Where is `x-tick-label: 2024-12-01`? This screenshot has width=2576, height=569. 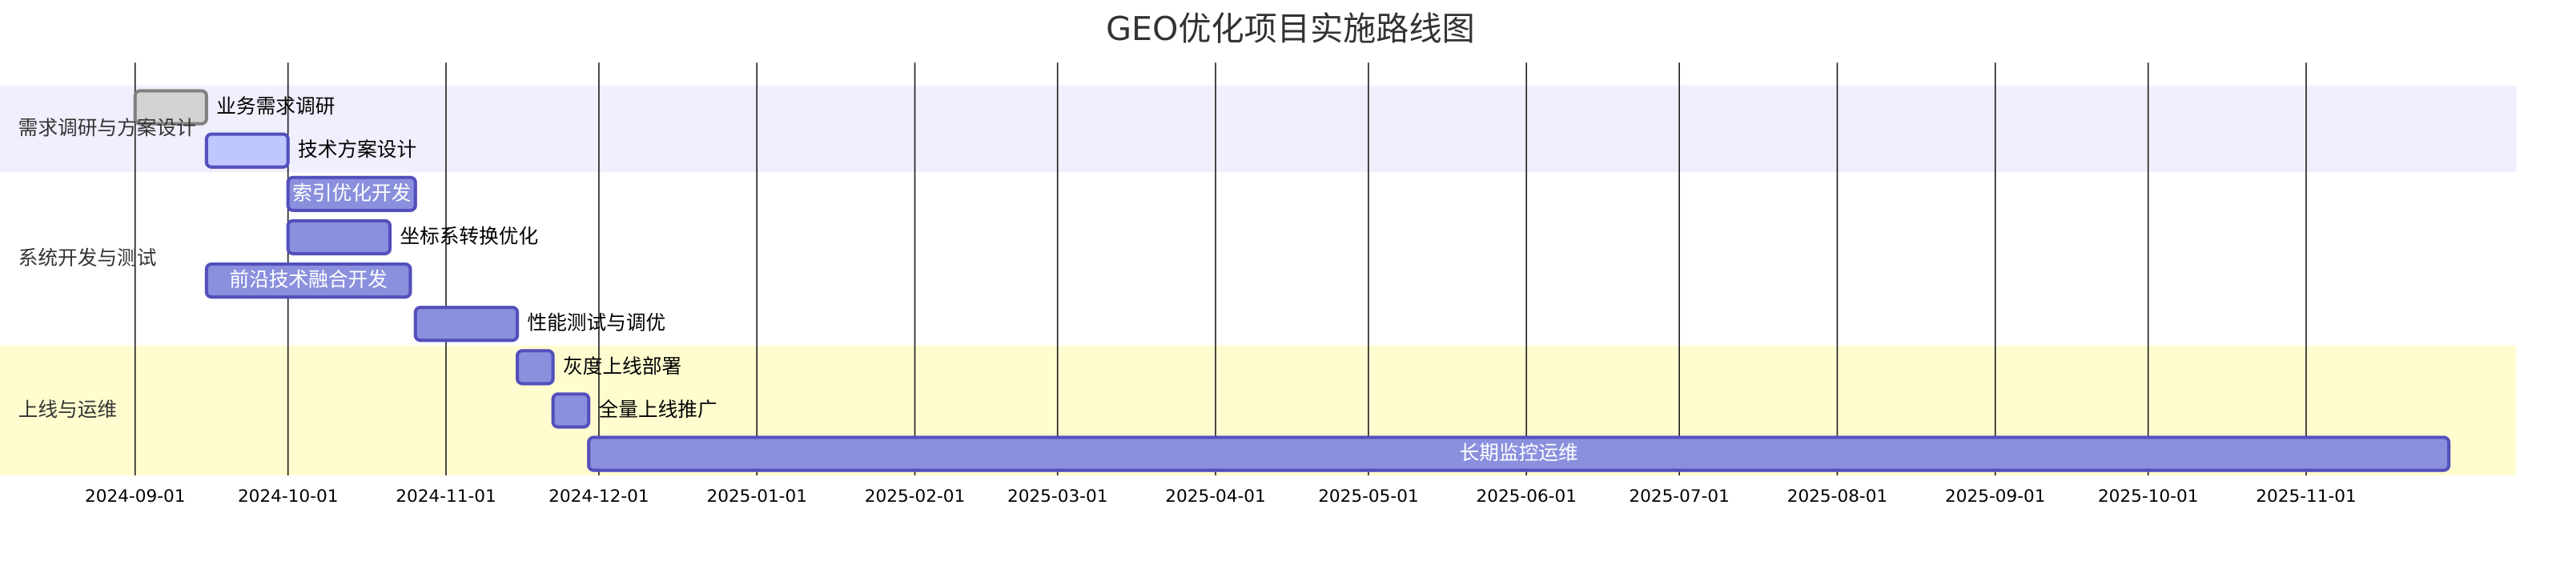 x-tick-label: 2024-12-01 is located at coordinates (599, 497).